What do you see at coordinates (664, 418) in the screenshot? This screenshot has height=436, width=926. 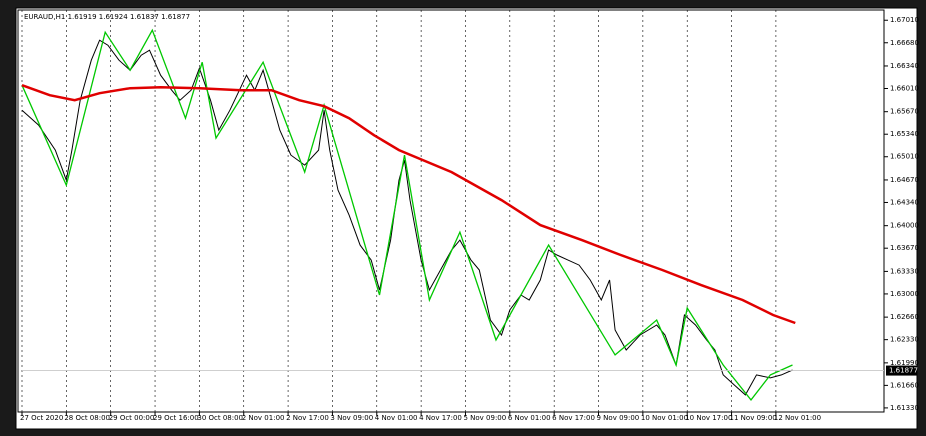 I see `x-tick-label: 10 Nov 01:00` at bounding box center [664, 418].